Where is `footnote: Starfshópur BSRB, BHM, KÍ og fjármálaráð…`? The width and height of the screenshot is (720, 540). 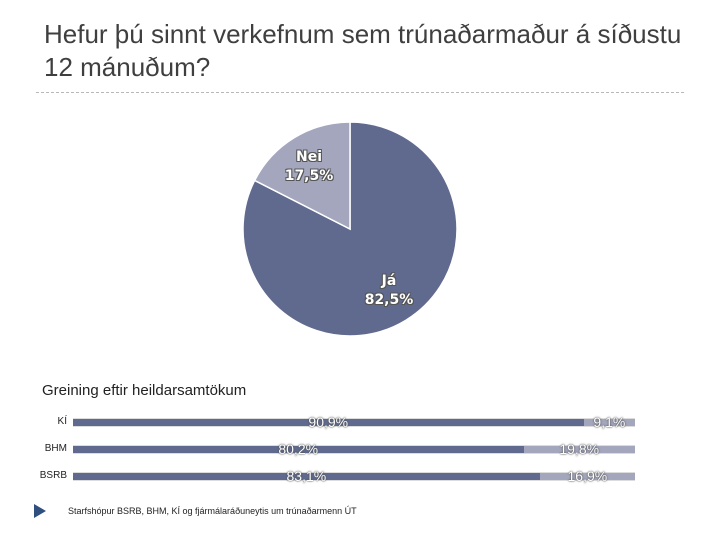
footnote: Starfshópur BSRB, BHM, KÍ og fjármálaráð… is located at coordinates (212, 511).